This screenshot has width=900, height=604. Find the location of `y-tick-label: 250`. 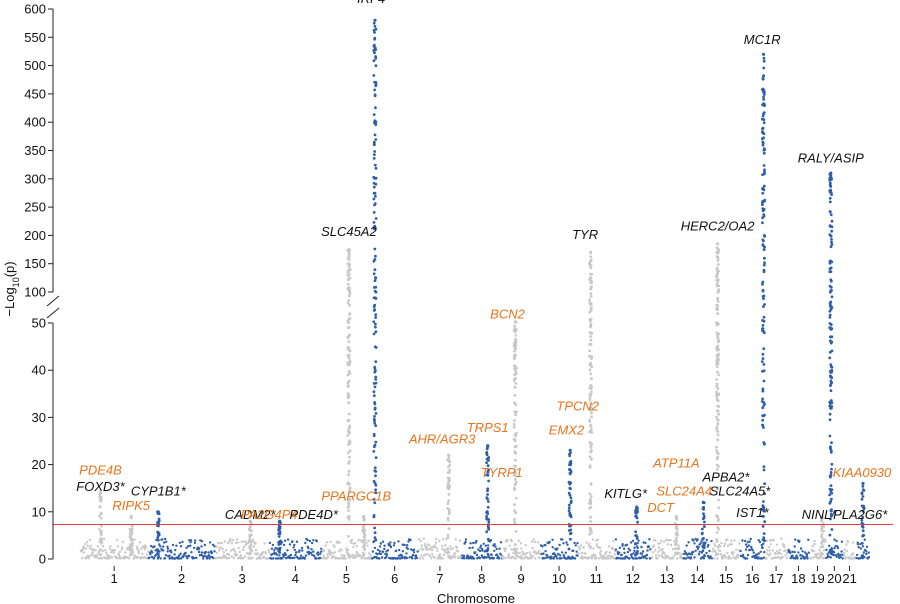

y-tick-label: 250 is located at coordinates (35, 207).